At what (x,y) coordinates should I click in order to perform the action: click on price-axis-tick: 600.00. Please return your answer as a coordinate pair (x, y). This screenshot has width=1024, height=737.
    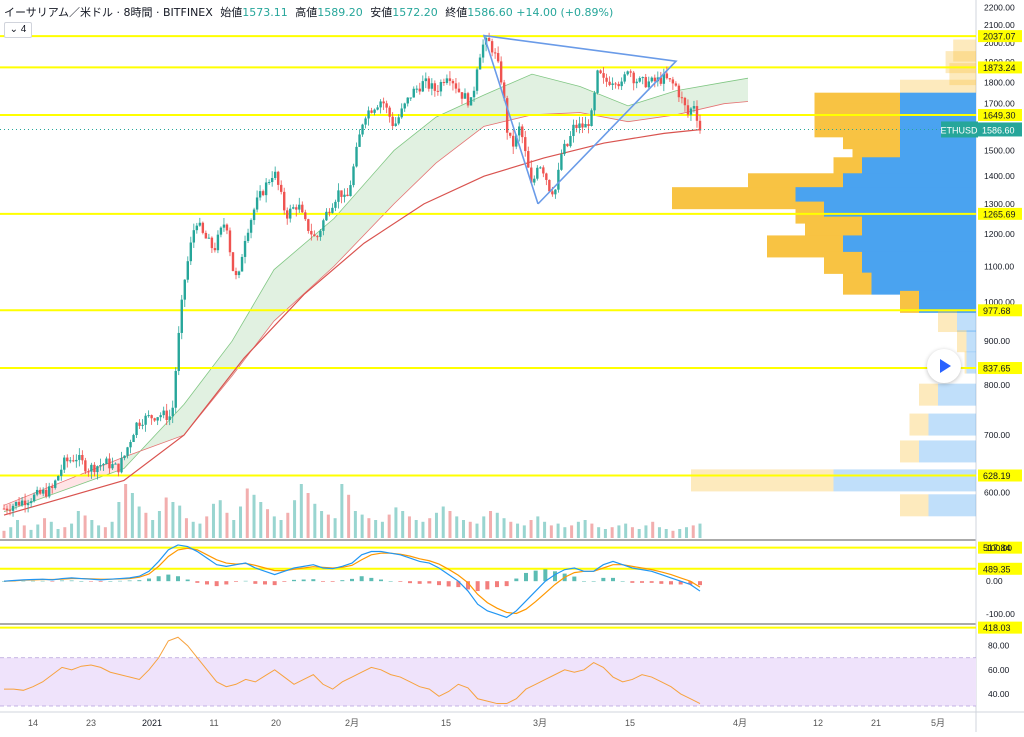
    Looking at the image, I should click on (997, 493).